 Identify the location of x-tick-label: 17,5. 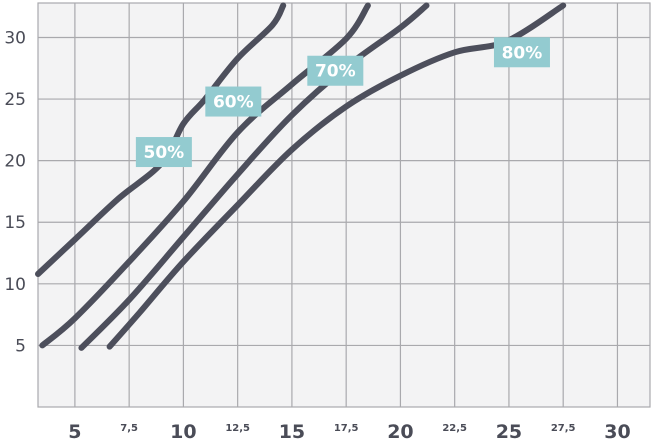
(346, 428).